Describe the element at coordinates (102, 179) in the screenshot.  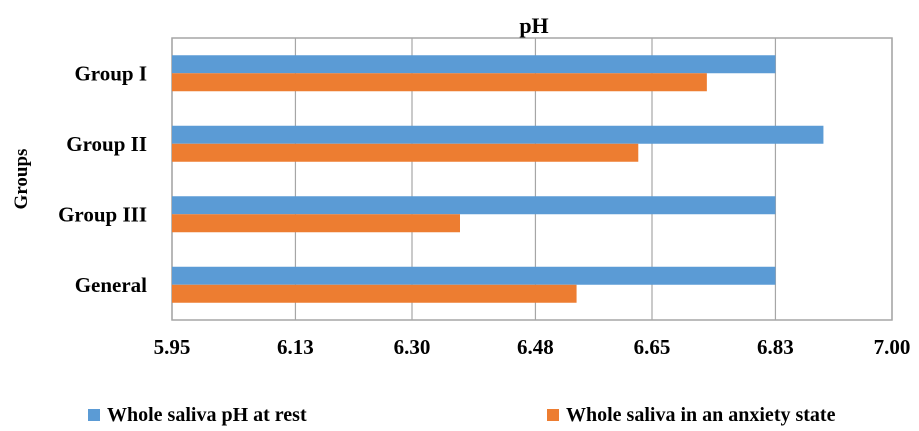
I see `category-labels: Group I Group II Group III General` at that location.